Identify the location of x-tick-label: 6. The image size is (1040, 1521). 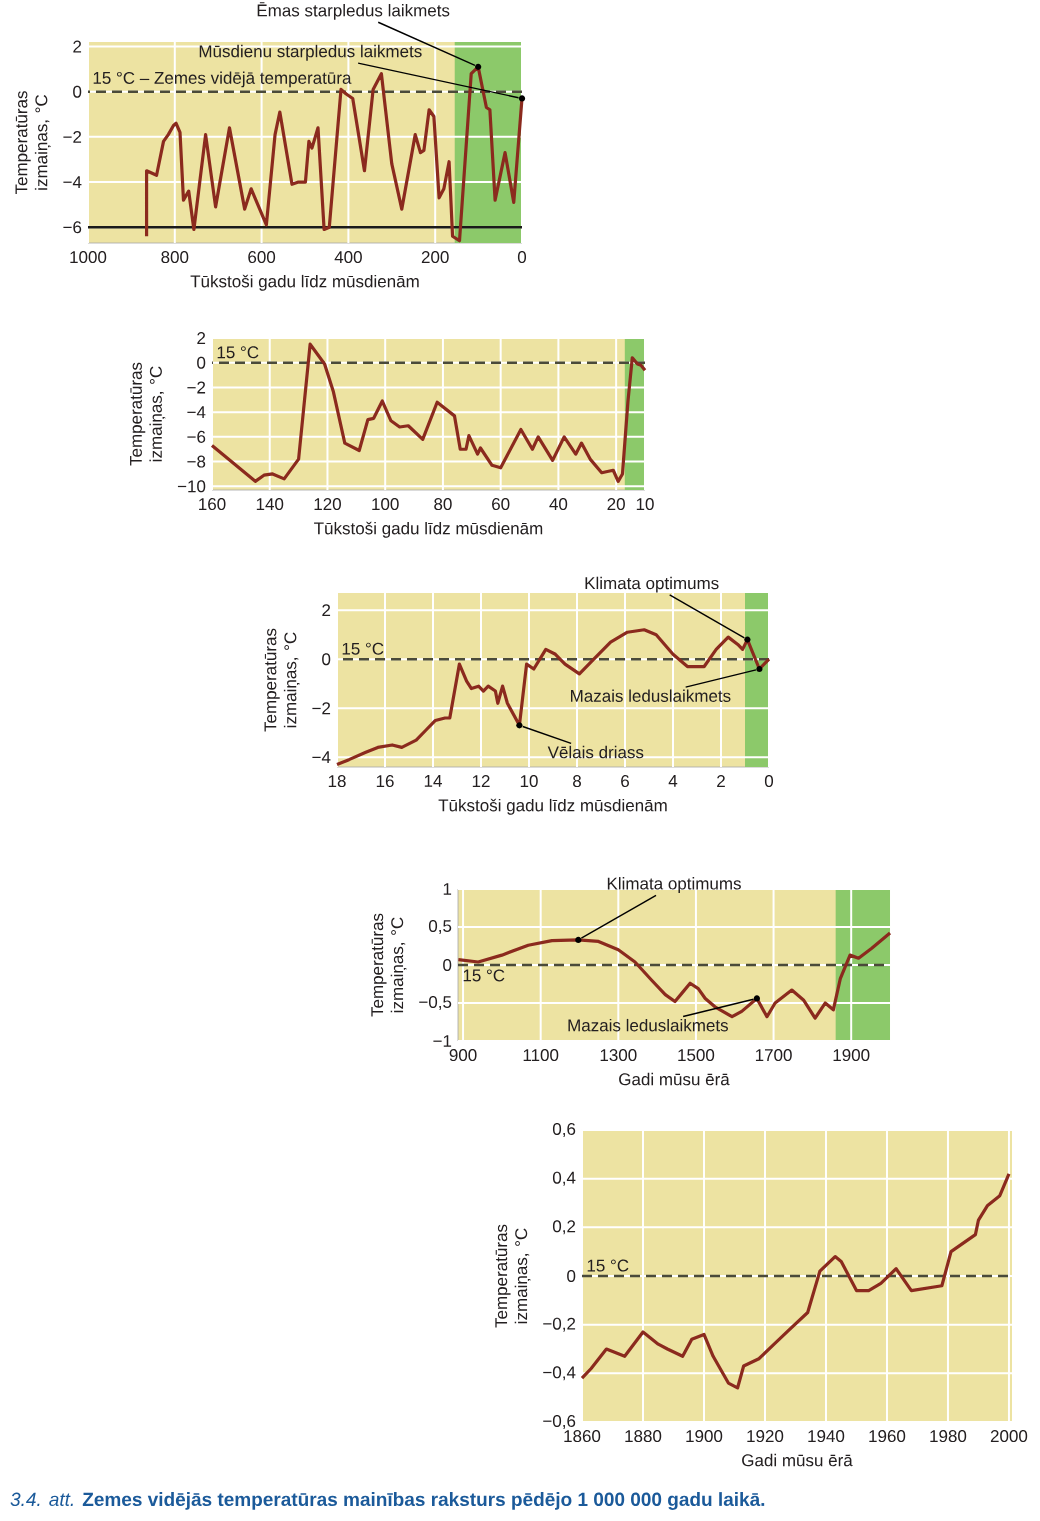
(625, 781).